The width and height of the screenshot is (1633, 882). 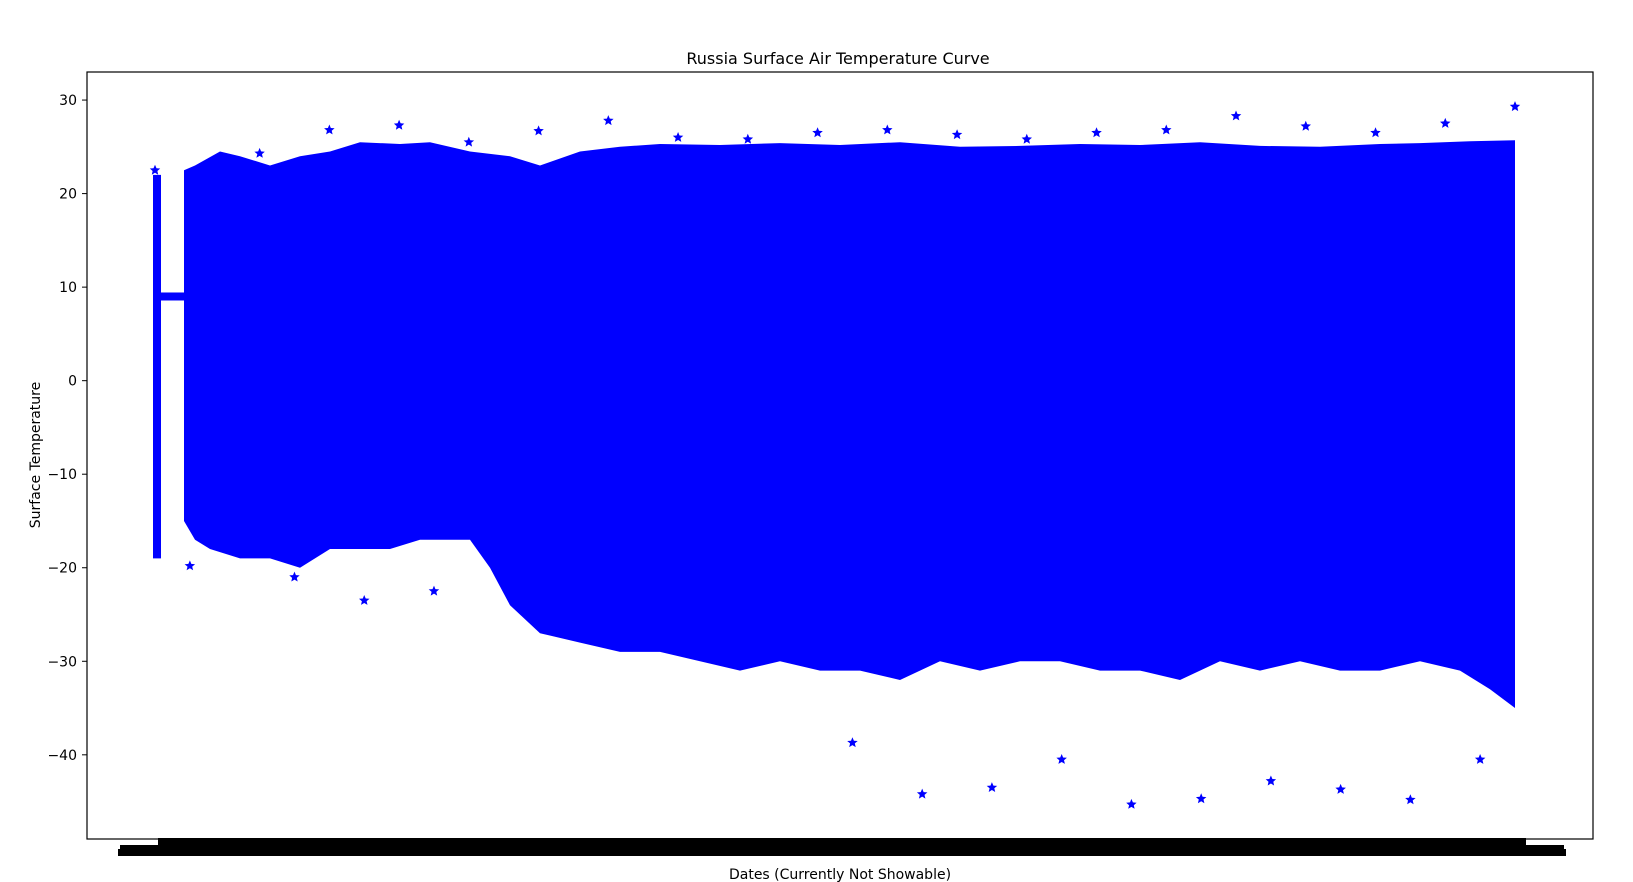 What do you see at coordinates (68, 288) in the screenshot?
I see `y-tick-label: 10` at bounding box center [68, 288].